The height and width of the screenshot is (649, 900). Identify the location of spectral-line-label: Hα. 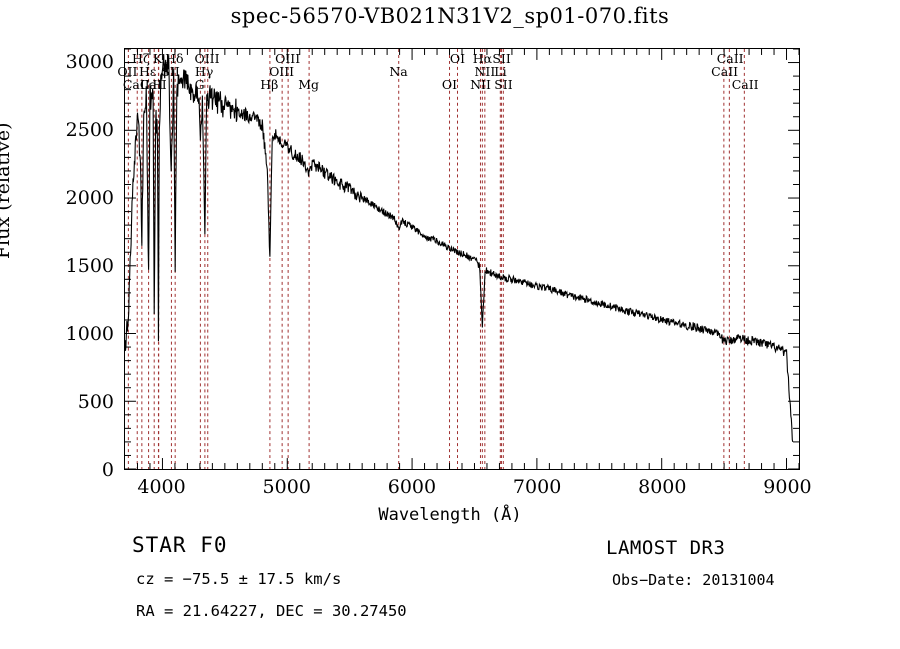
(482, 58).